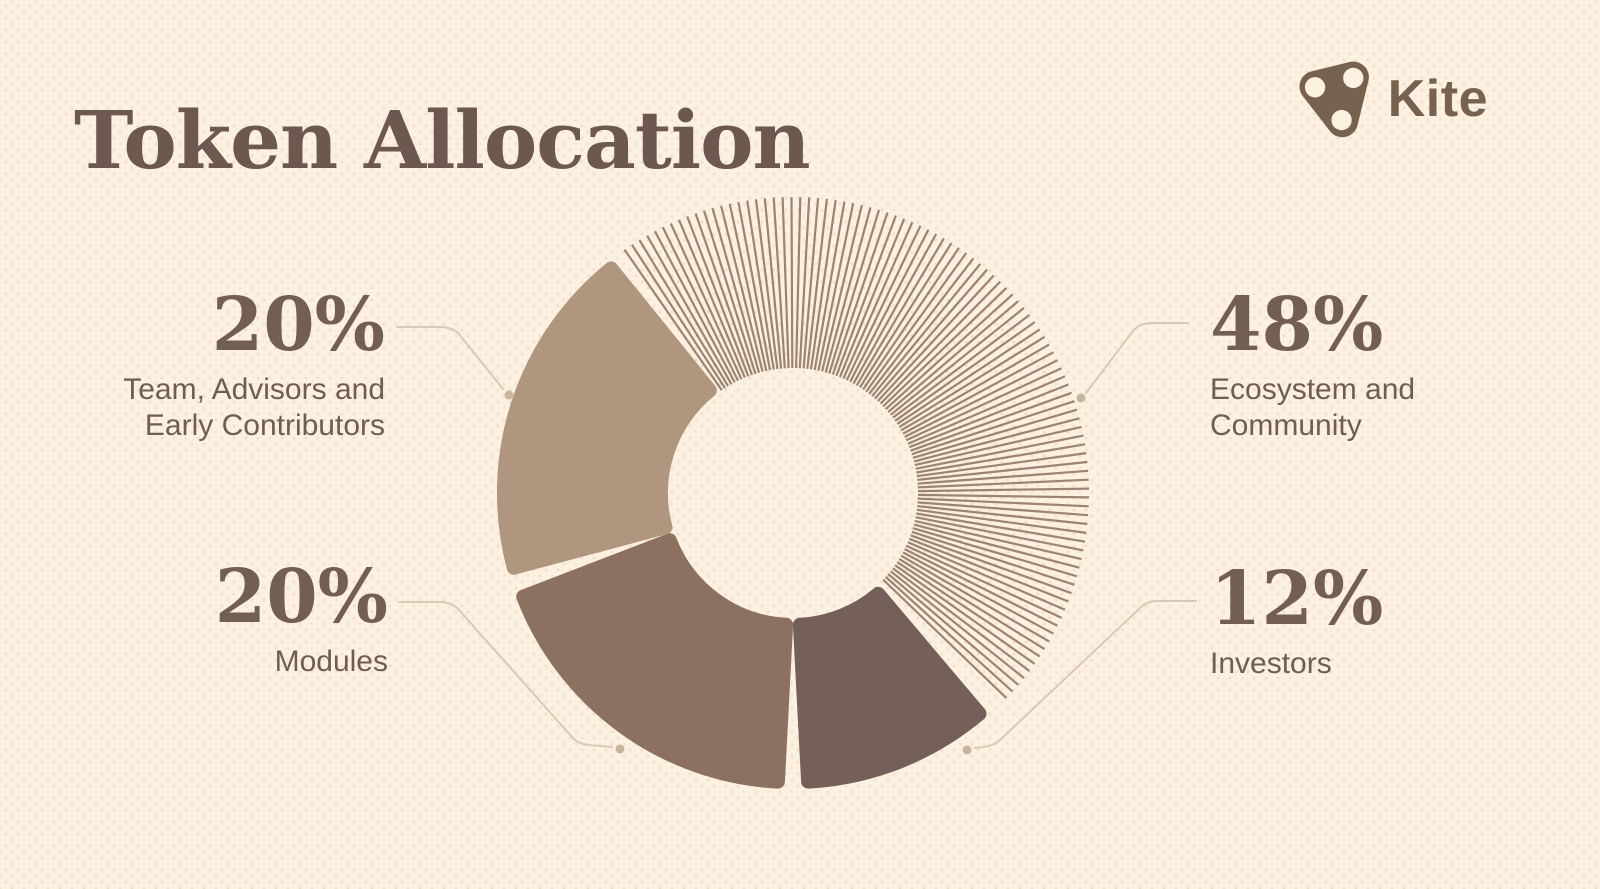 This screenshot has width=1600, height=889. Describe the element at coordinates (1081, 398) in the screenshot. I see `leader-ecosystem-dot` at that location.